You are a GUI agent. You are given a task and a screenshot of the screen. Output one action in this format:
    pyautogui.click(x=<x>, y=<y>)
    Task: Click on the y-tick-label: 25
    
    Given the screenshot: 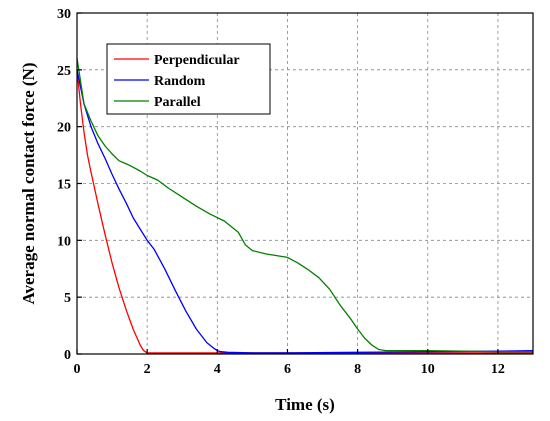 What is the action you would take?
    pyautogui.click(x=64, y=71)
    